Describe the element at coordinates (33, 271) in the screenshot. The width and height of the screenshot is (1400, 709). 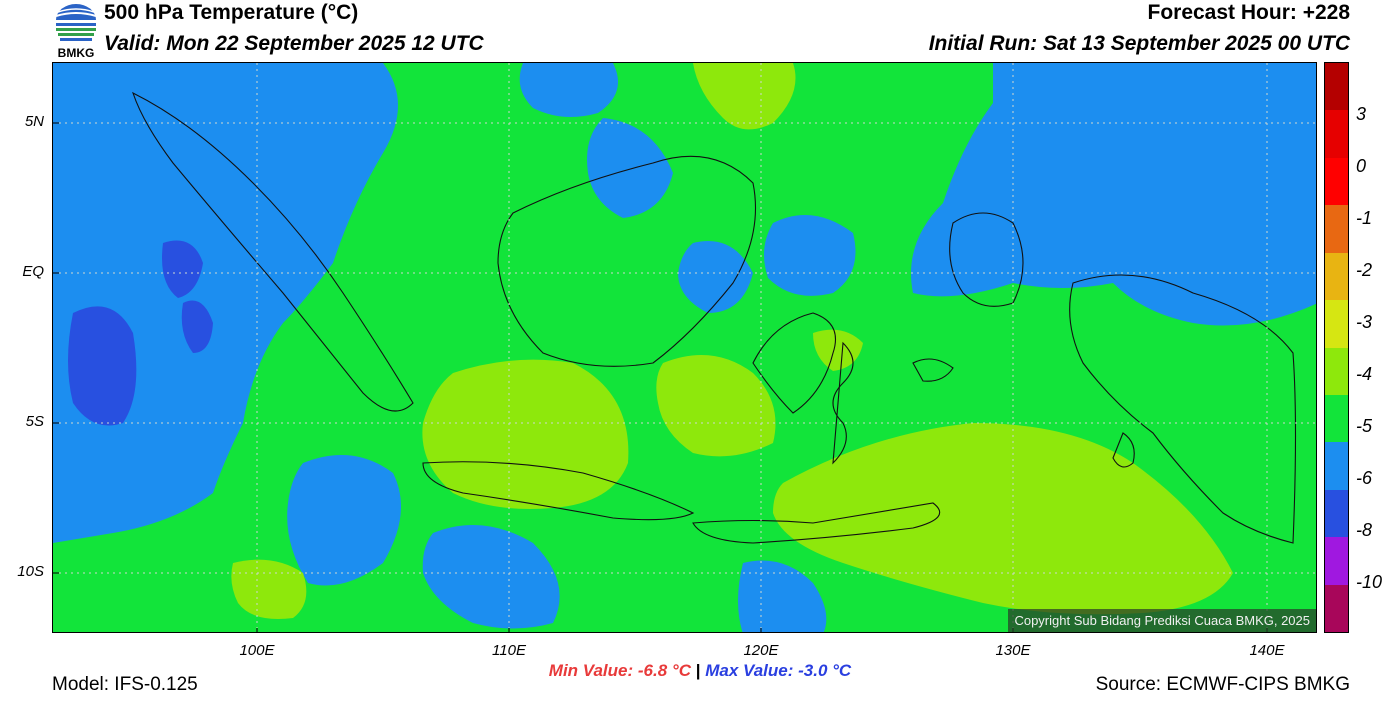
I see `lat-label-eq: EQ` at that location.